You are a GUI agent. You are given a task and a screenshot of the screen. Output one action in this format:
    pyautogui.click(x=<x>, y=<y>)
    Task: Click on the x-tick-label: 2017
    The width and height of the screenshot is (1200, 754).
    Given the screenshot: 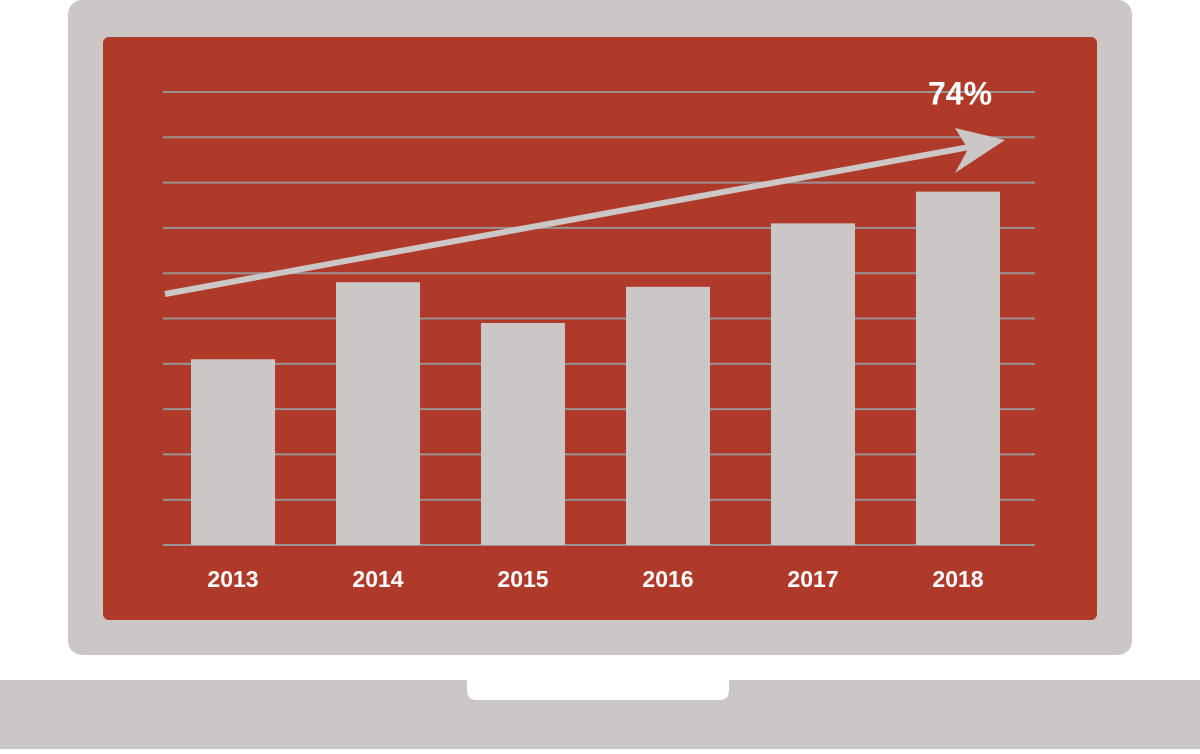 What is the action you would take?
    pyautogui.click(x=812, y=579)
    